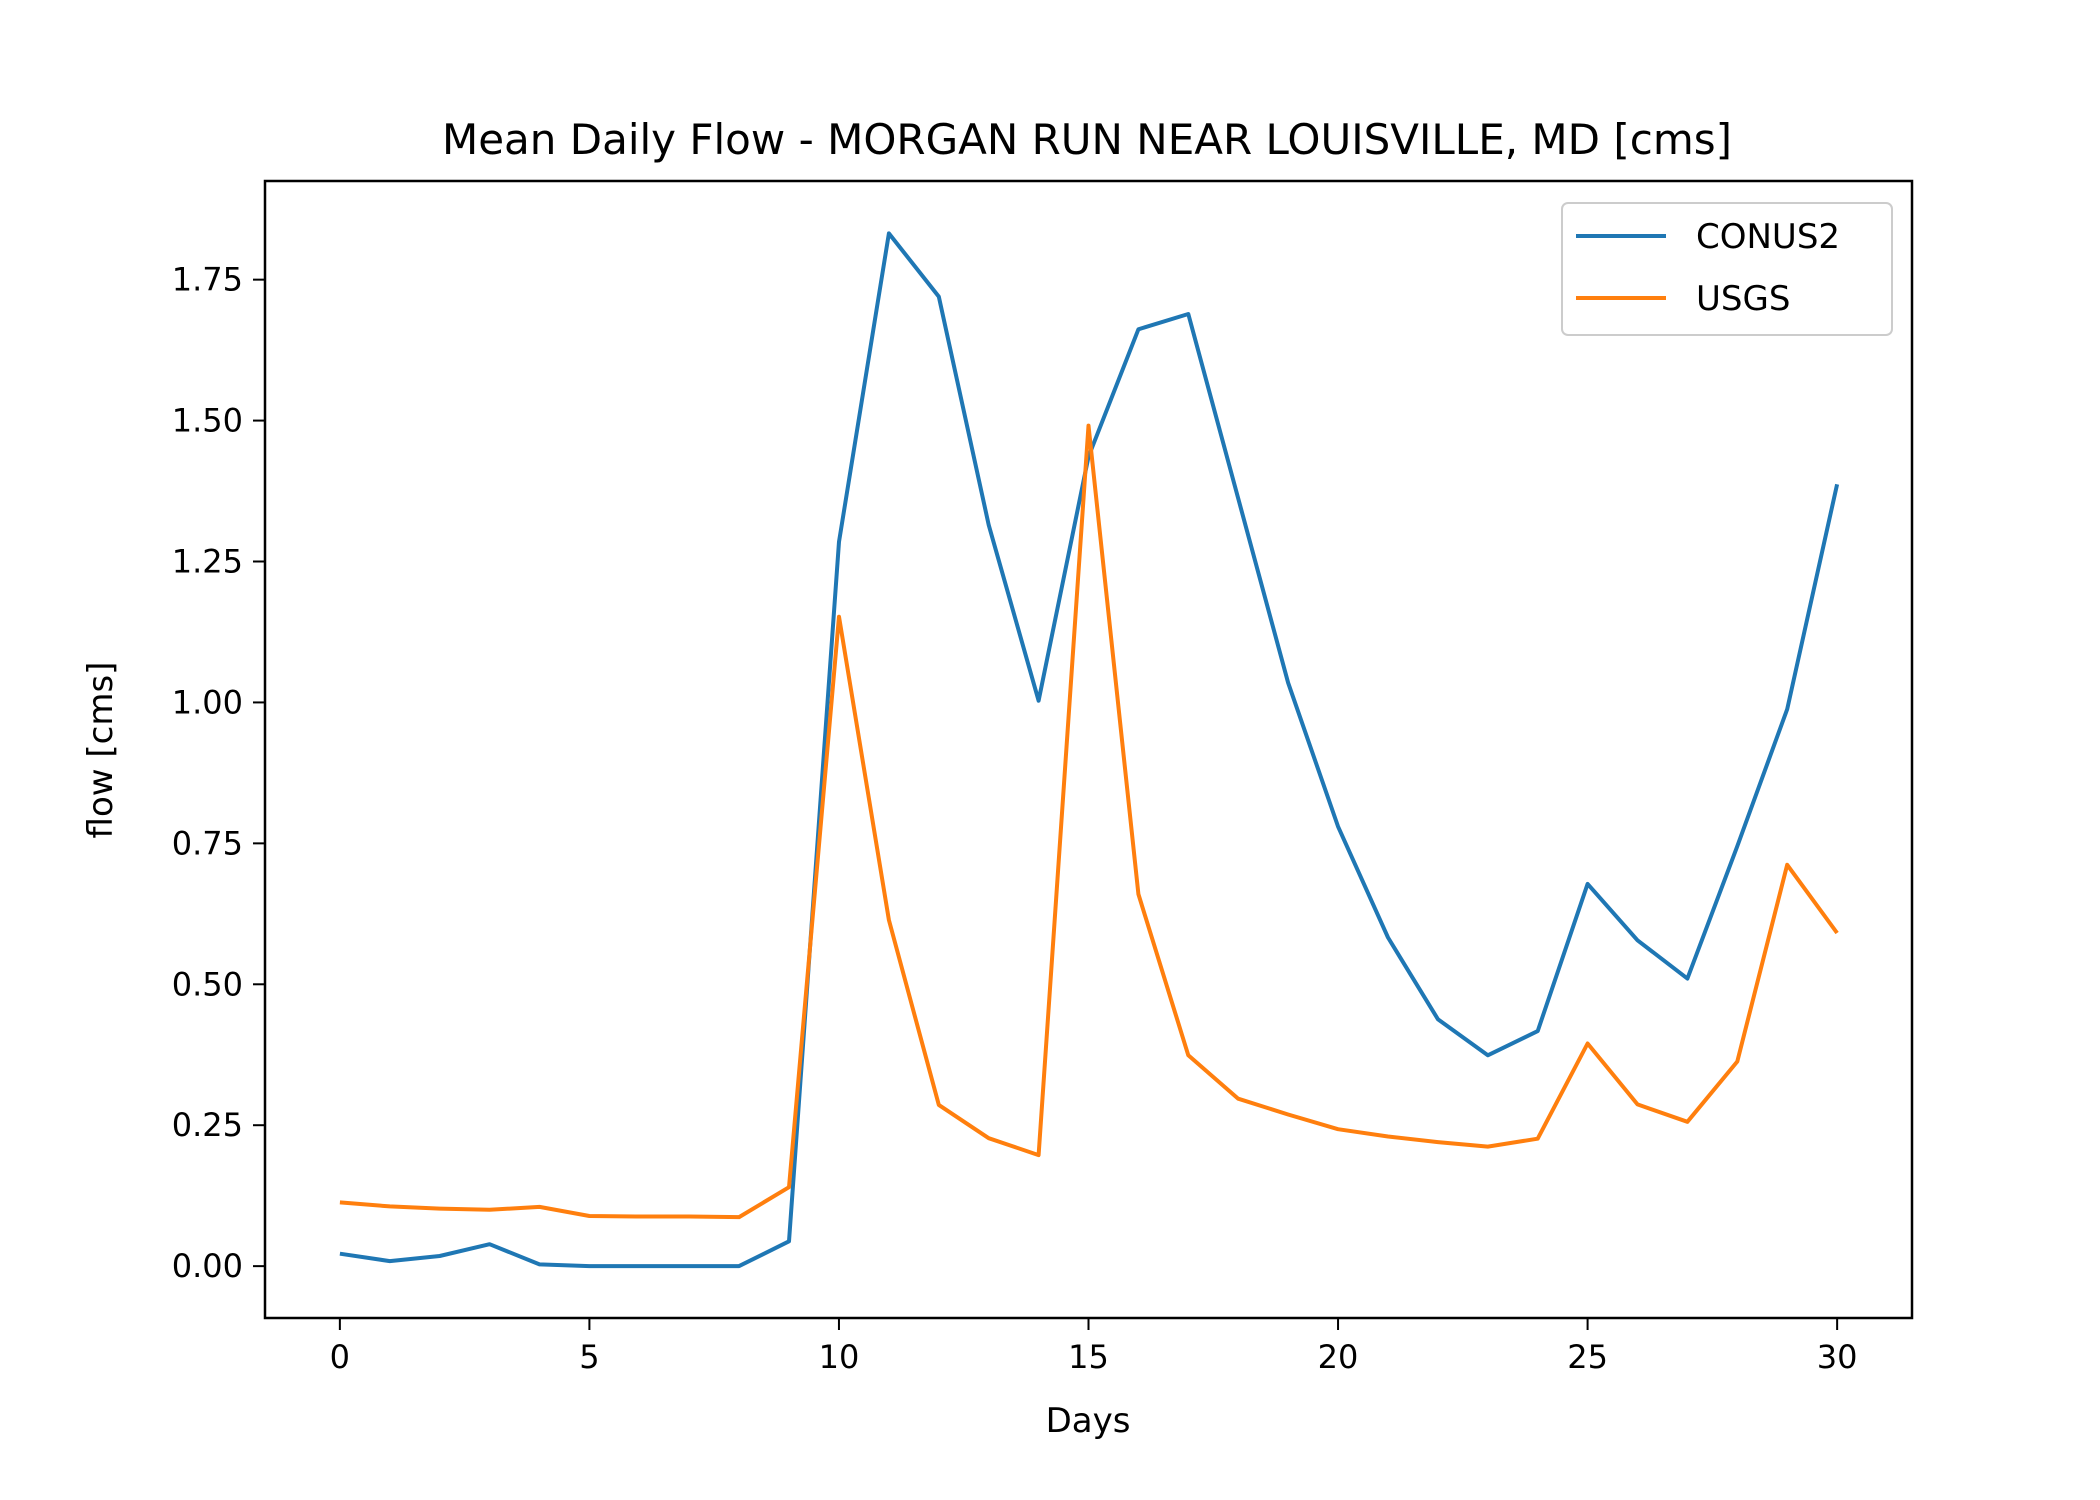 This screenshot has height=1500, width=2100. What do you see at coordinates (1587, 1357) in the screenshot?
I see `x-tick-label: 25` at bounding box center [1587, 1357].